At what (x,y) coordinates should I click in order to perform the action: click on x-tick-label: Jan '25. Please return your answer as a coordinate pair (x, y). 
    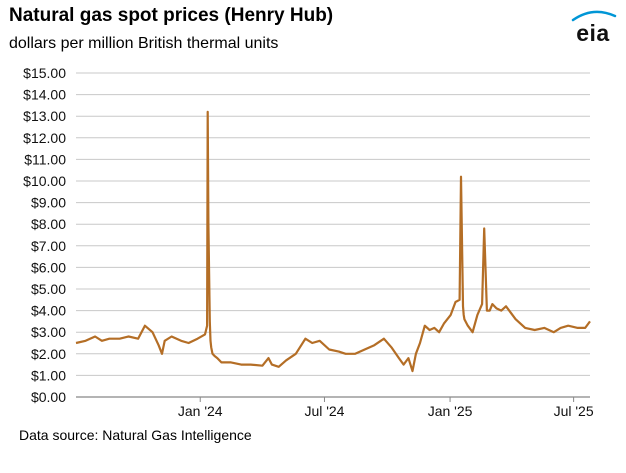
    Looking at the image, I should click on (450, 411).